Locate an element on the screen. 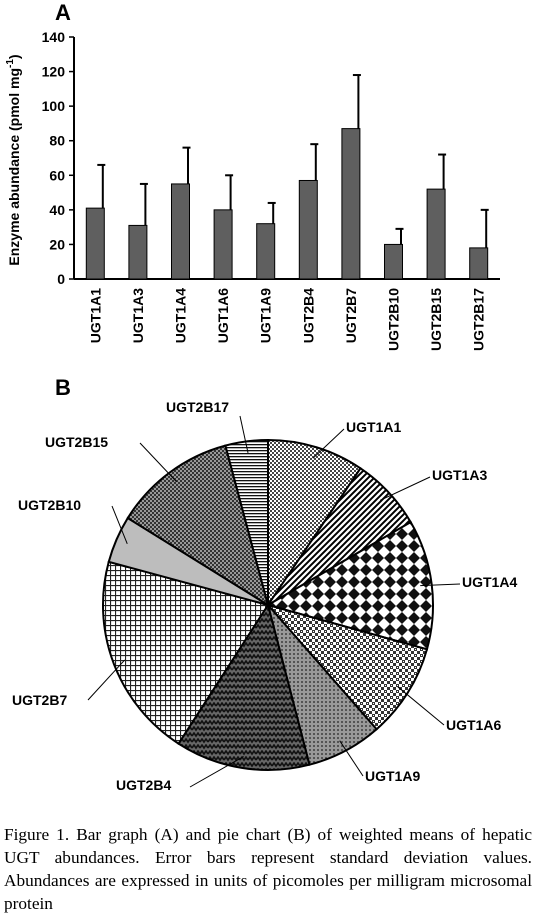  pie-label-ugt1a1: UGT1A1 is located at coordinates (373, 427).